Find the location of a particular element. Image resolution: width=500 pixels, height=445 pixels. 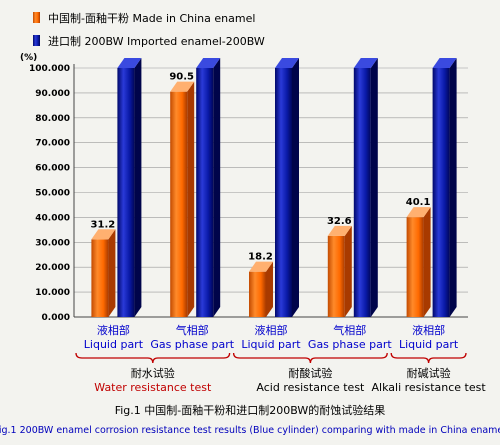

legend-label-2: 进口制 200BW Imported enamel-200BW is located at coordinates (156, 41).